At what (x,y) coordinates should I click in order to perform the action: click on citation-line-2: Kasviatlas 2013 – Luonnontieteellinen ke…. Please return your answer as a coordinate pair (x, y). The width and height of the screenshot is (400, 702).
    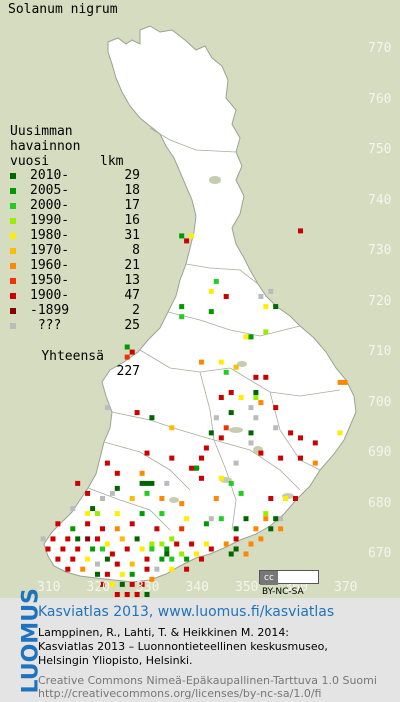
    Looking at the image, I should click on (183, 646).